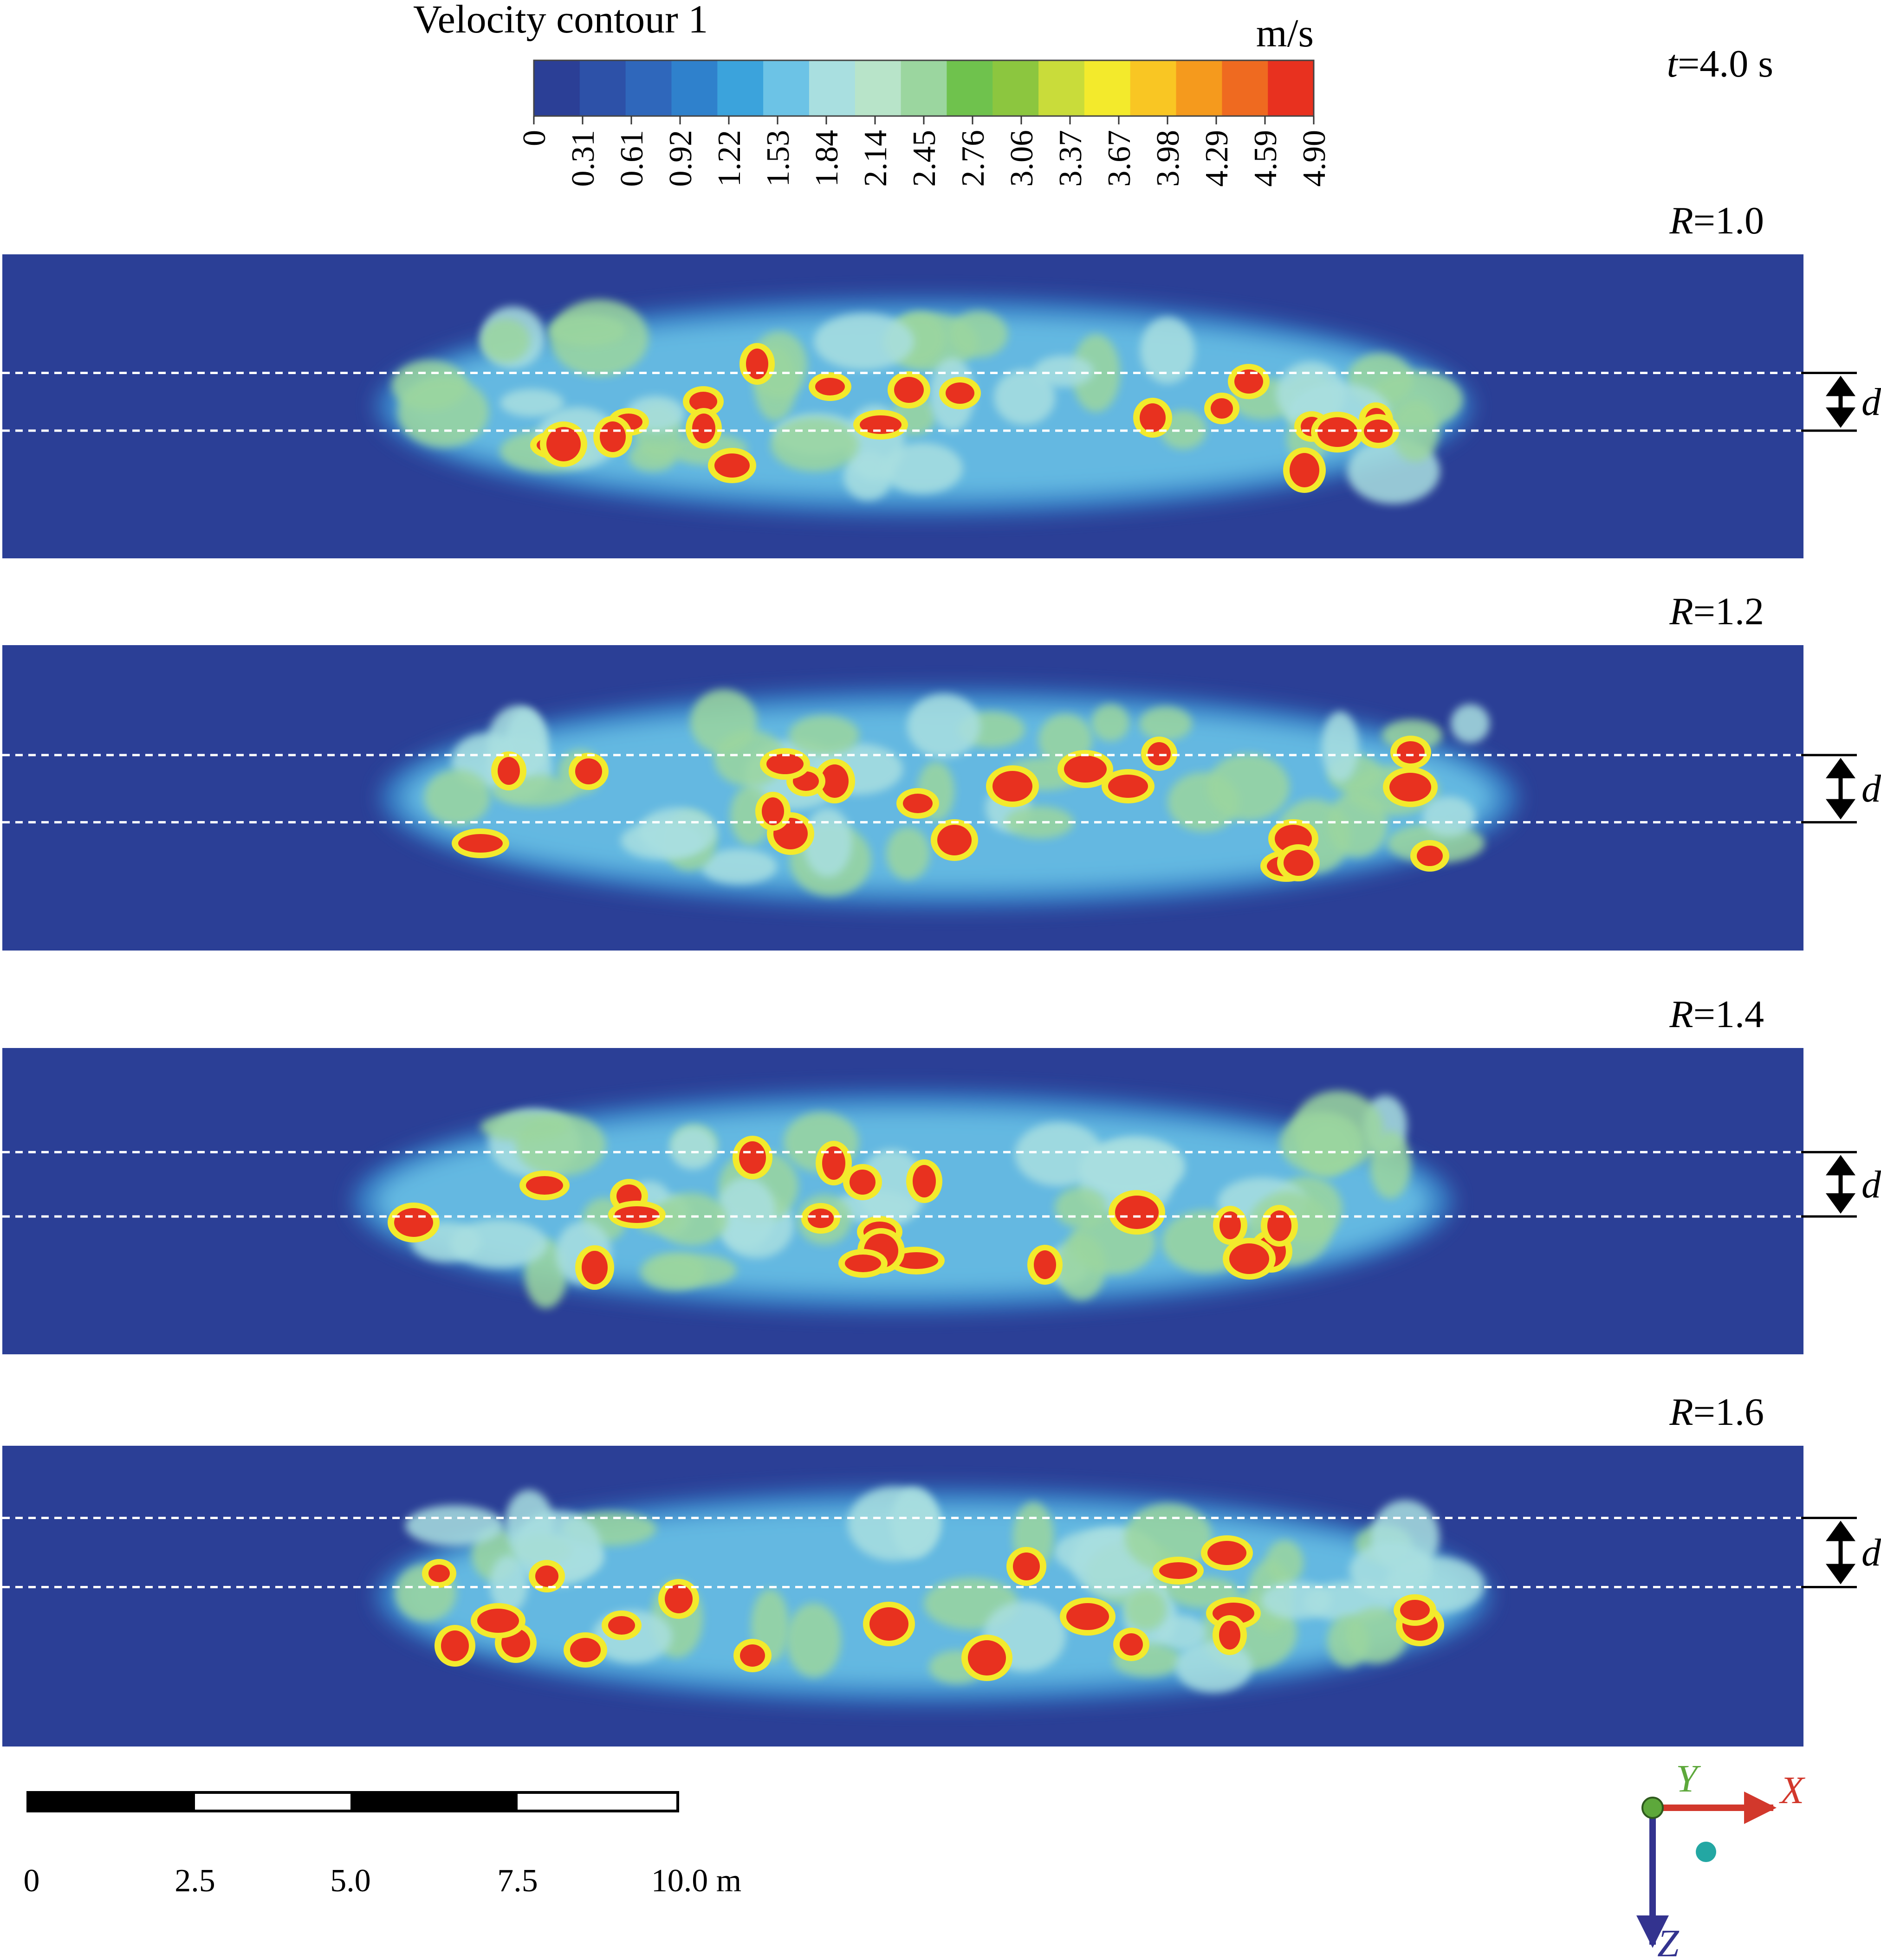 The width and height of the screenshot is (1881, 1960). What do you see at coordinates (1728, 611) in the screenshot?
I see `ratio-value: =1.2` at bounding box center [1728, 611].